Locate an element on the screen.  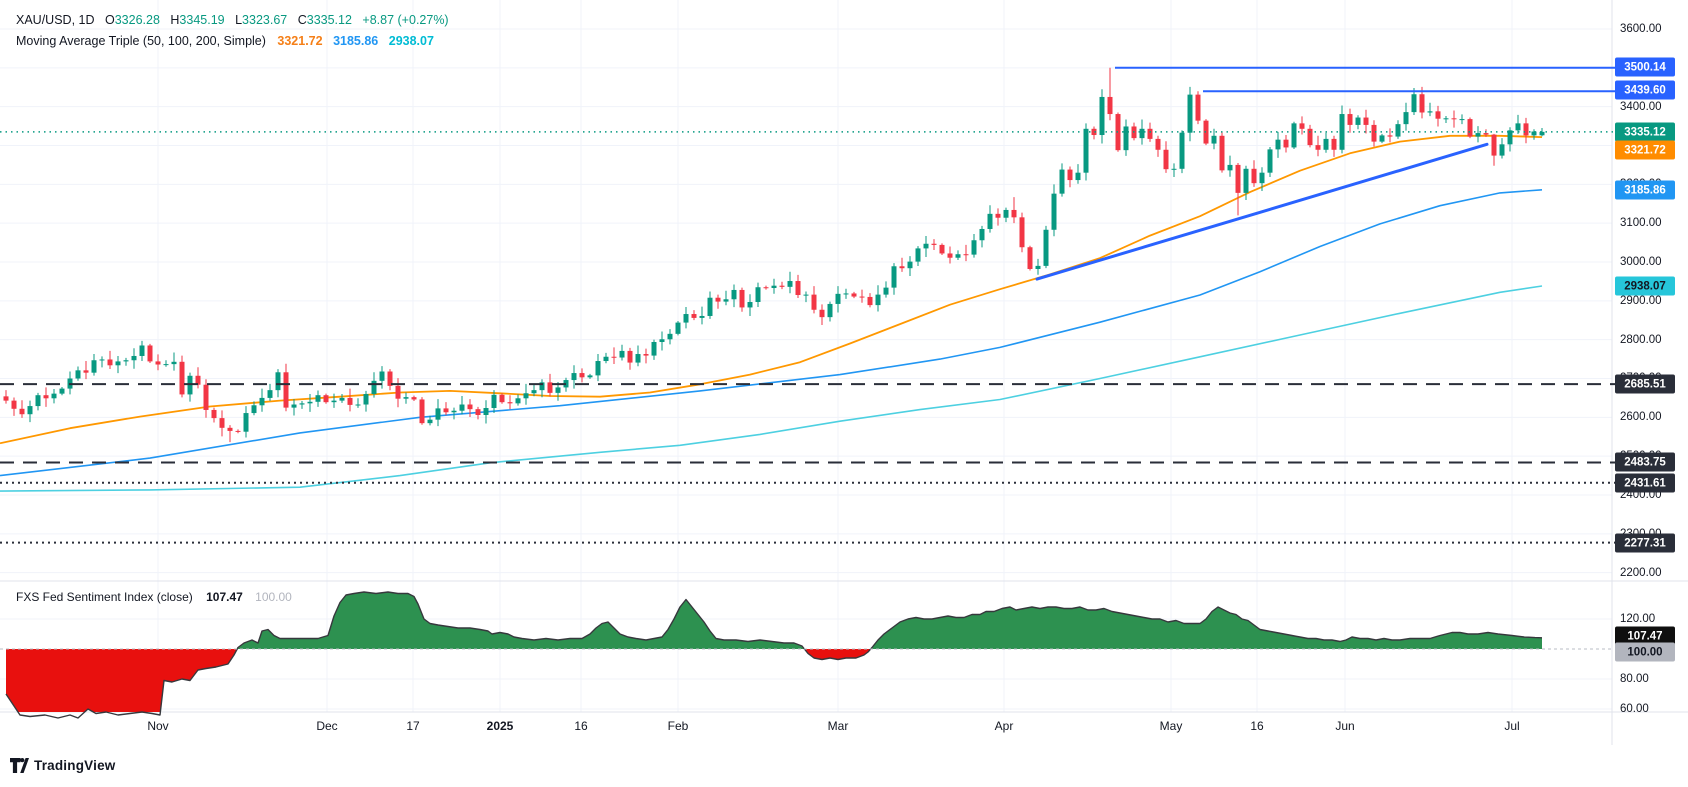
sentiment-indicator-title: FXS Fed Sentiment Index (close) is located at coordinates (104, 597).